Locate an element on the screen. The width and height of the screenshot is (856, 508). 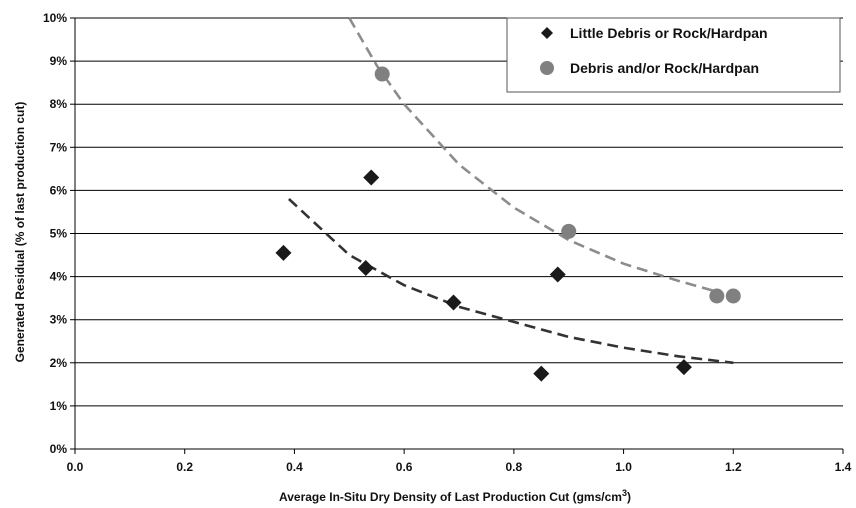
x-tick-label: 1.2 is located at coordinates (733, 467).